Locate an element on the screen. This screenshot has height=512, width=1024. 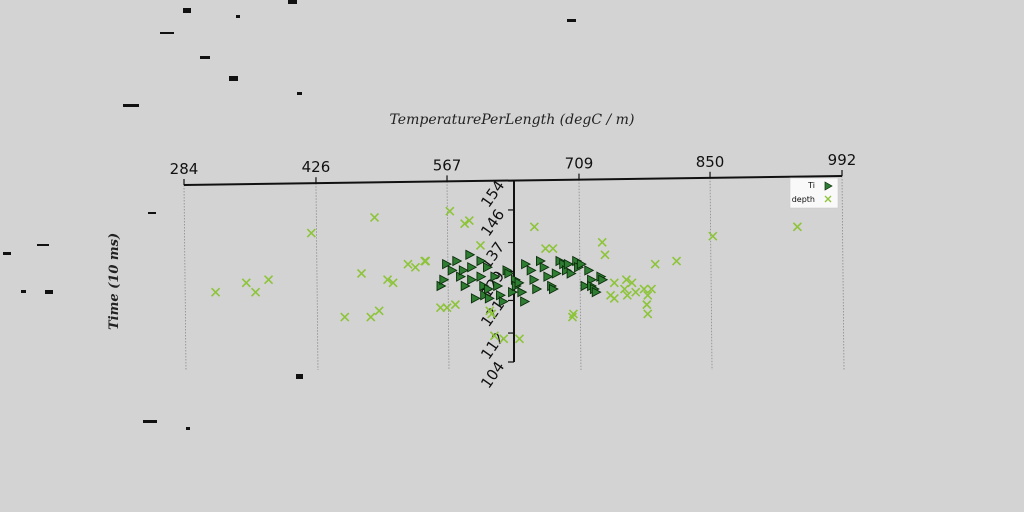
x-tick-label: 709 is located at coordinates (579, 164).